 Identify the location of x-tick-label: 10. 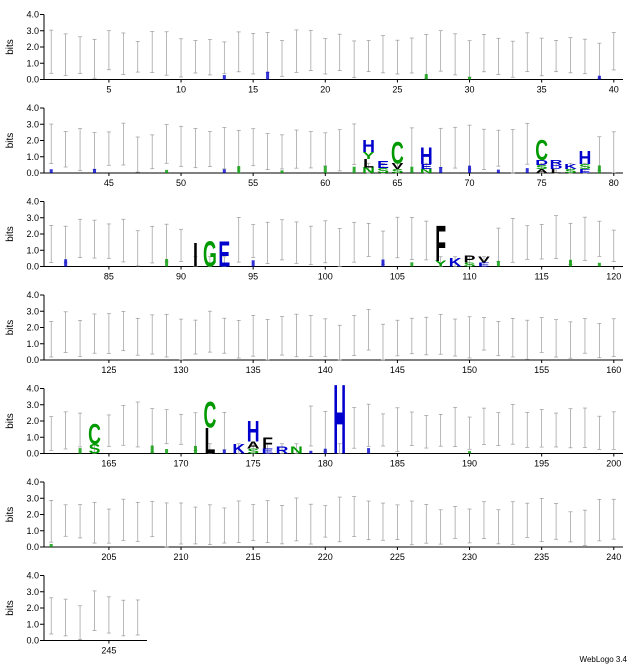
(181, 90).